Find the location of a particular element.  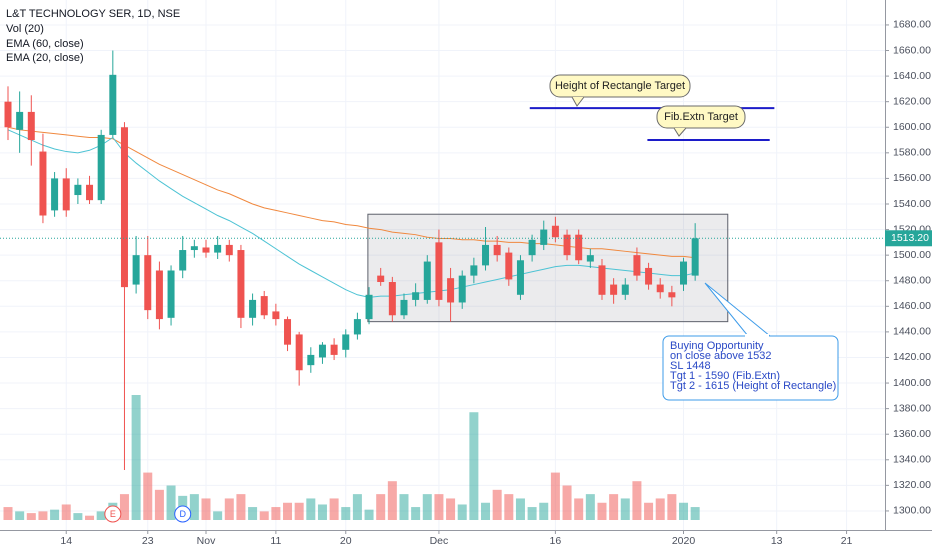

y-tick-label: 1620.00 is located at coordinates (912, 101).